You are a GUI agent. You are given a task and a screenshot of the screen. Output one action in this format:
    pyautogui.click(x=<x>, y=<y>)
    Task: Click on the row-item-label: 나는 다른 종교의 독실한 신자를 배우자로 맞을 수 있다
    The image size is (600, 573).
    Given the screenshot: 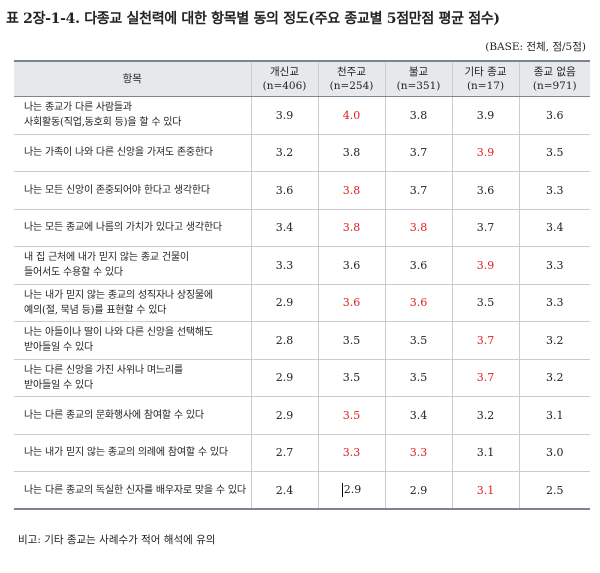 What is the action you would take?
    pyautogui.click(x=132, y=490)
    